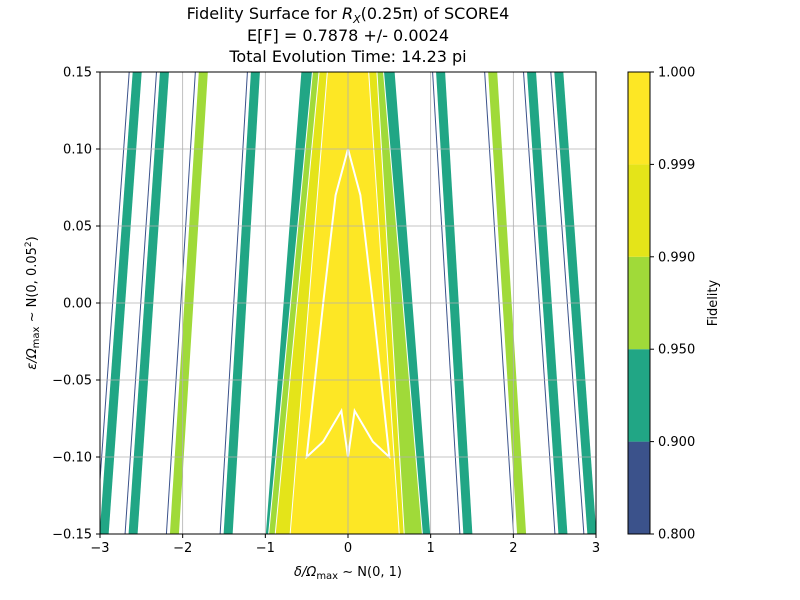 The height and width of the screenshot is (600, 800). Describe the element at coordinates (348, 56) in the screenshot. I see `chart-title-line-3: Total Evolution Time: 14.23 pi` at that location.